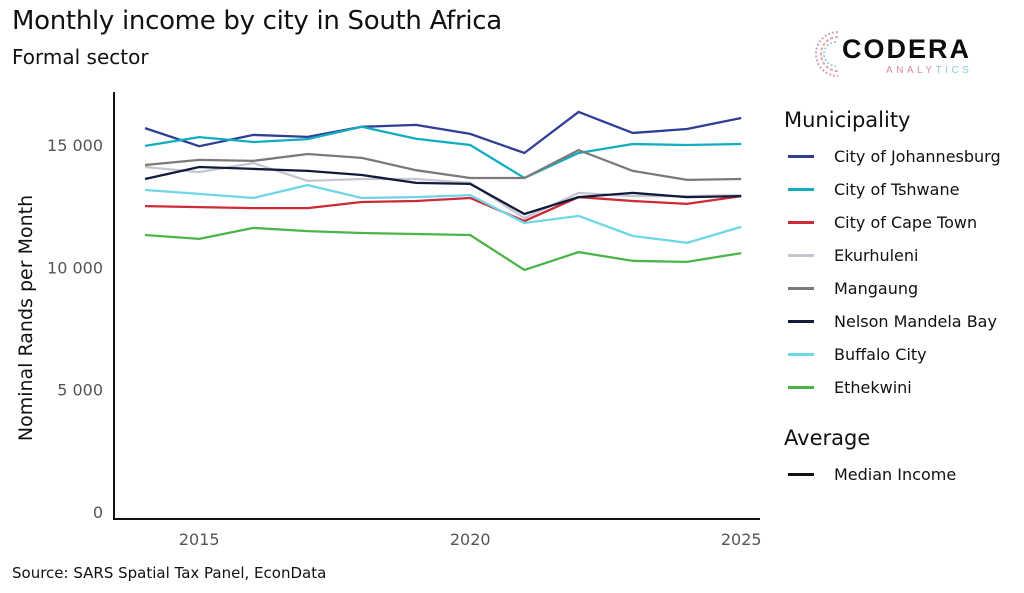 The width and height of the screenshot is (1024, 593). I want to click on legend-item: City of Johannesburg, so click(892, 156).